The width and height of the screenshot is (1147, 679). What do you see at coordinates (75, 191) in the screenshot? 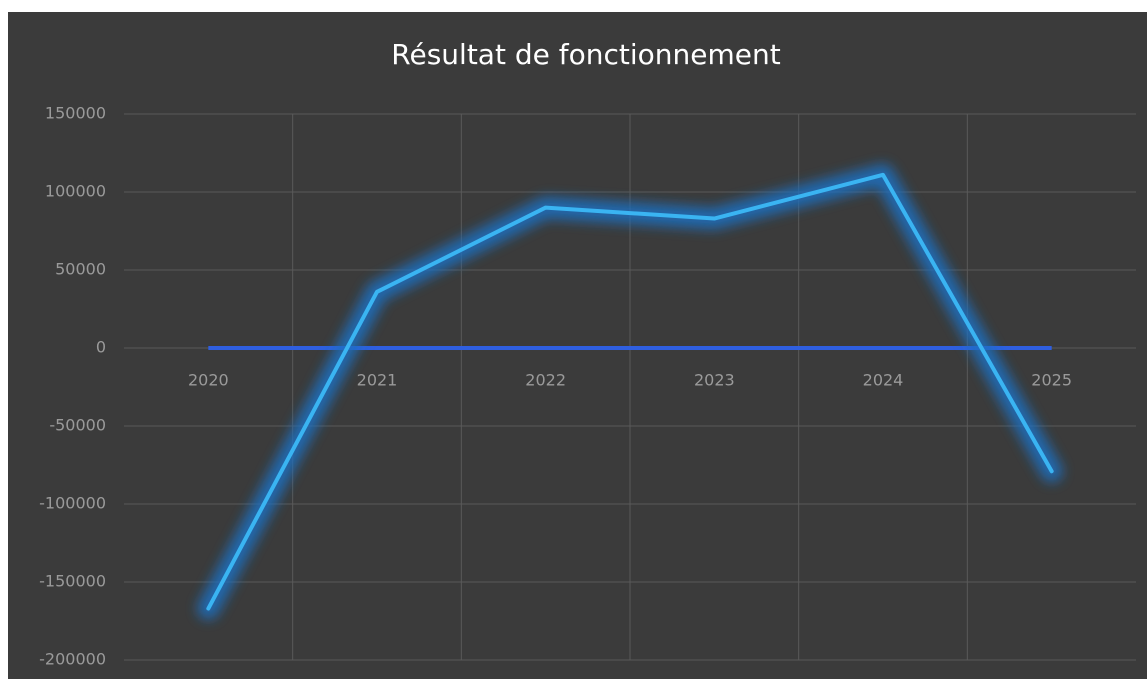
I see `y-tick-label: 100000` at bounding box center [75, 191].